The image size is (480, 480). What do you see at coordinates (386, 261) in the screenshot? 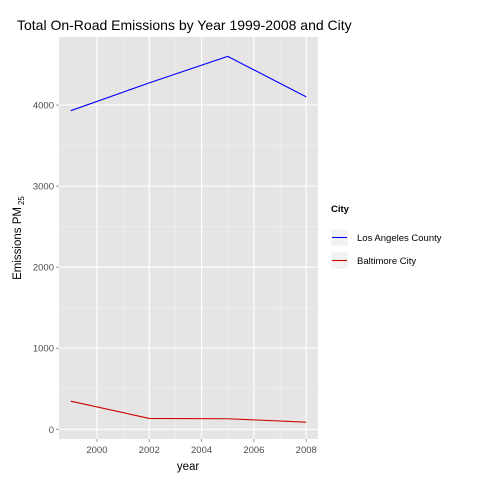
I see `legend-label: Baltimore City` at bounding box center [386, 261].